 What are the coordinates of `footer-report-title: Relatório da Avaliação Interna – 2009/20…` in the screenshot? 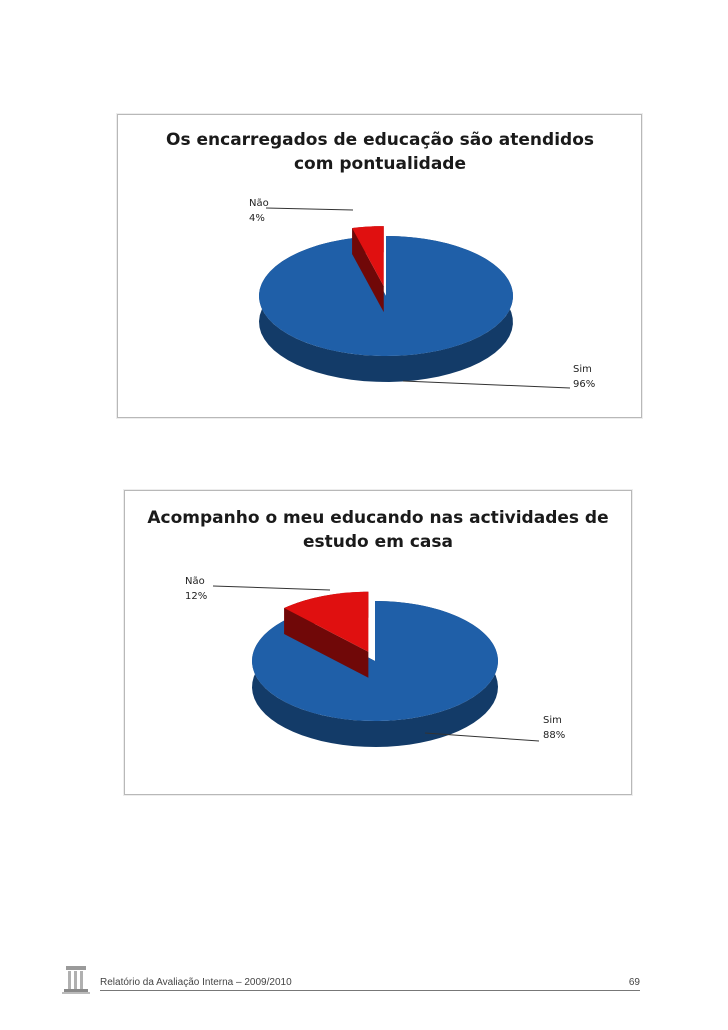 It's located at (196, 982).